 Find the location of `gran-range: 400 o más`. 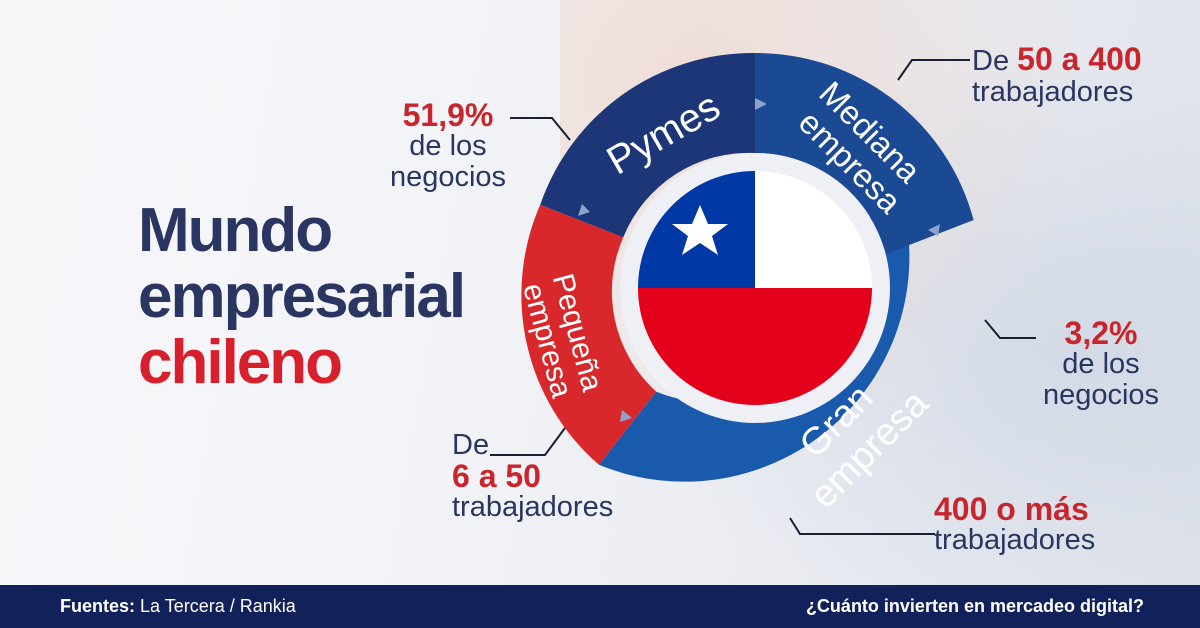

gran-range: 400 o más is located at coordinates (1011, 509).